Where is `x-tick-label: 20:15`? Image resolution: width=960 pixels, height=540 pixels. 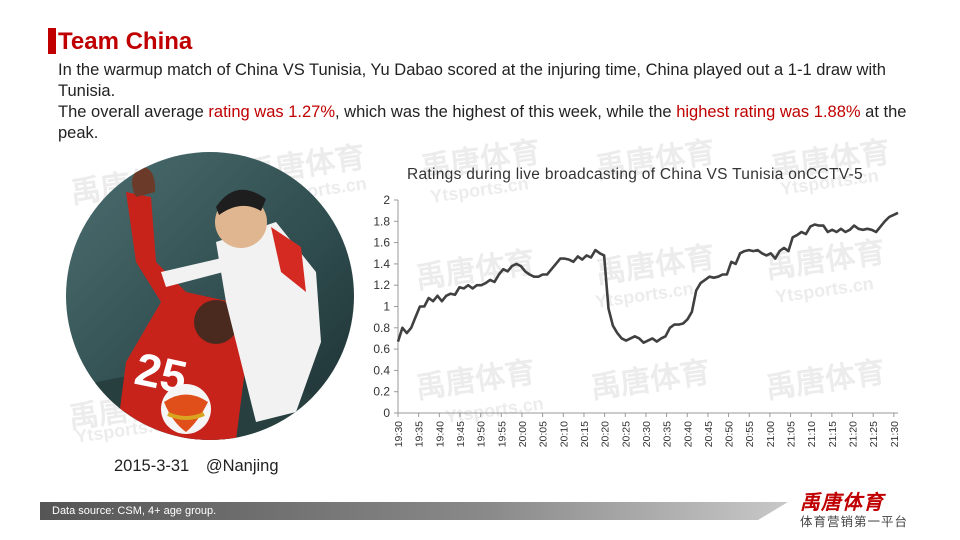 x-tick-label: 20:15 is located at coordinates (585, 434).